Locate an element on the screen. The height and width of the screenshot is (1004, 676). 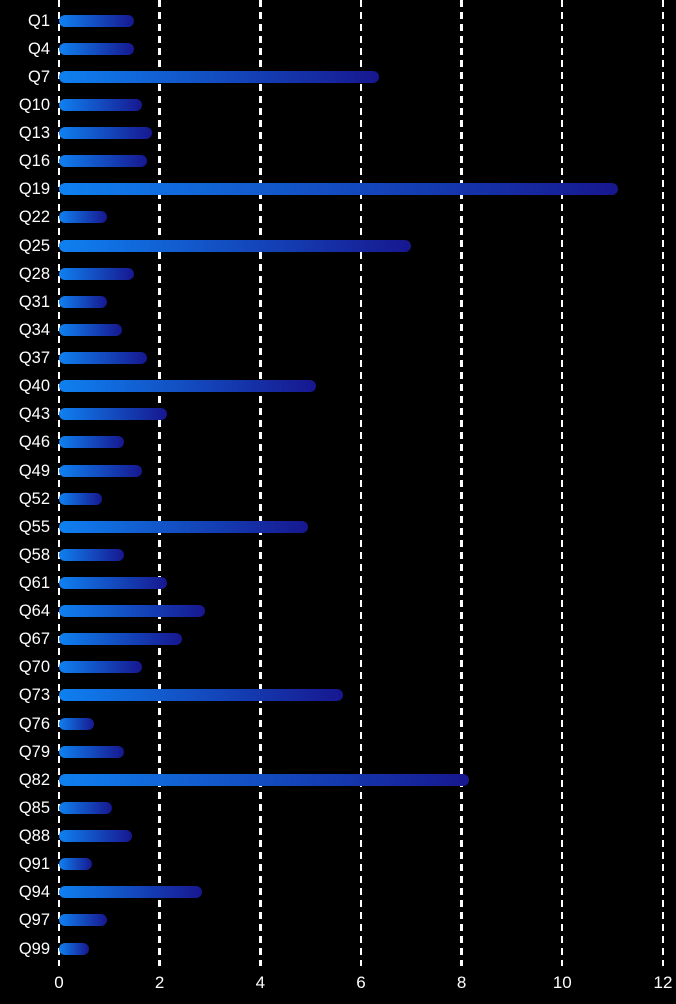
x-axis-tick-label: 6 is located at coordinates (361, 982).